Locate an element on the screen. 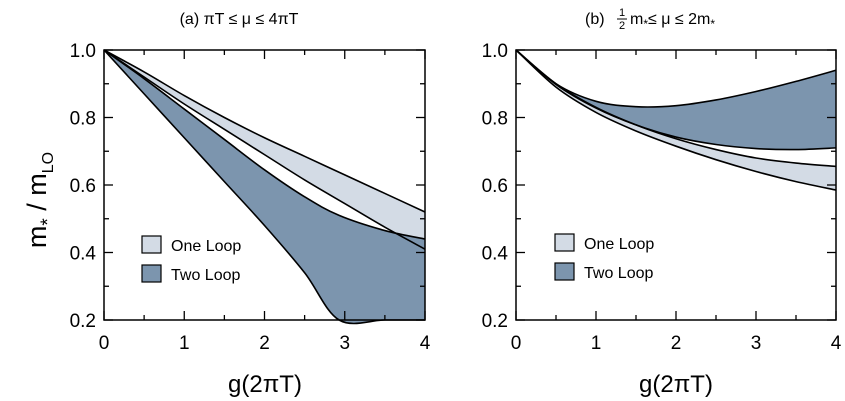 This screenshot has width=845, height=401. panel-a-legend: One Loop Two Loop is located at coordinates (191, 259).